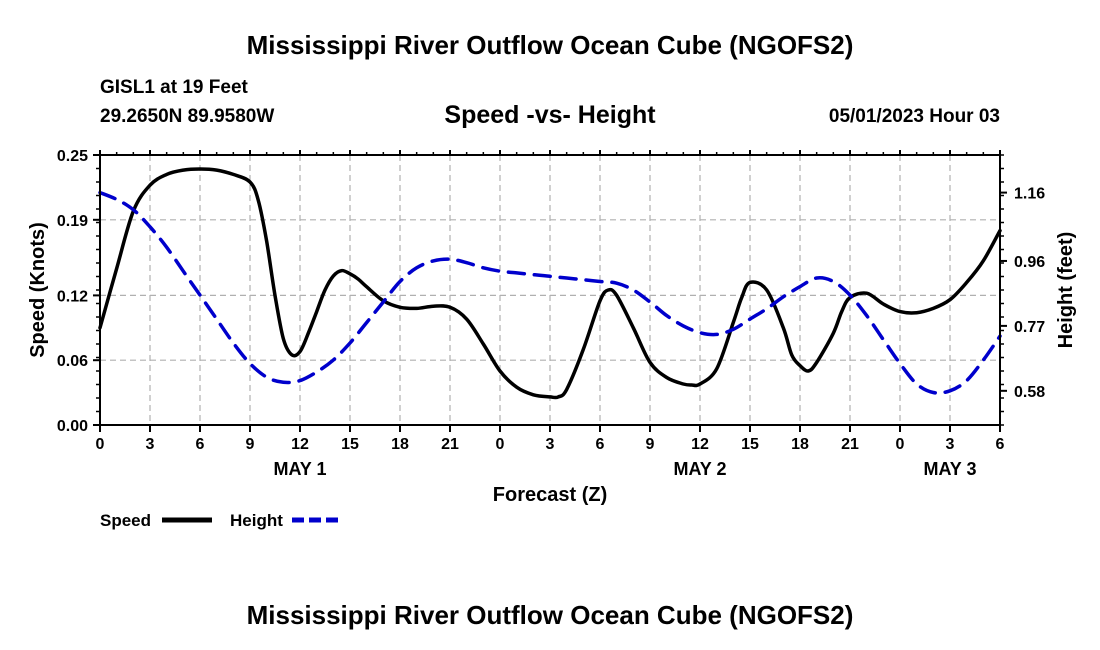  I want to click on forecast-datetime: 05/01/2023 Hour 03, so click(914, 116).